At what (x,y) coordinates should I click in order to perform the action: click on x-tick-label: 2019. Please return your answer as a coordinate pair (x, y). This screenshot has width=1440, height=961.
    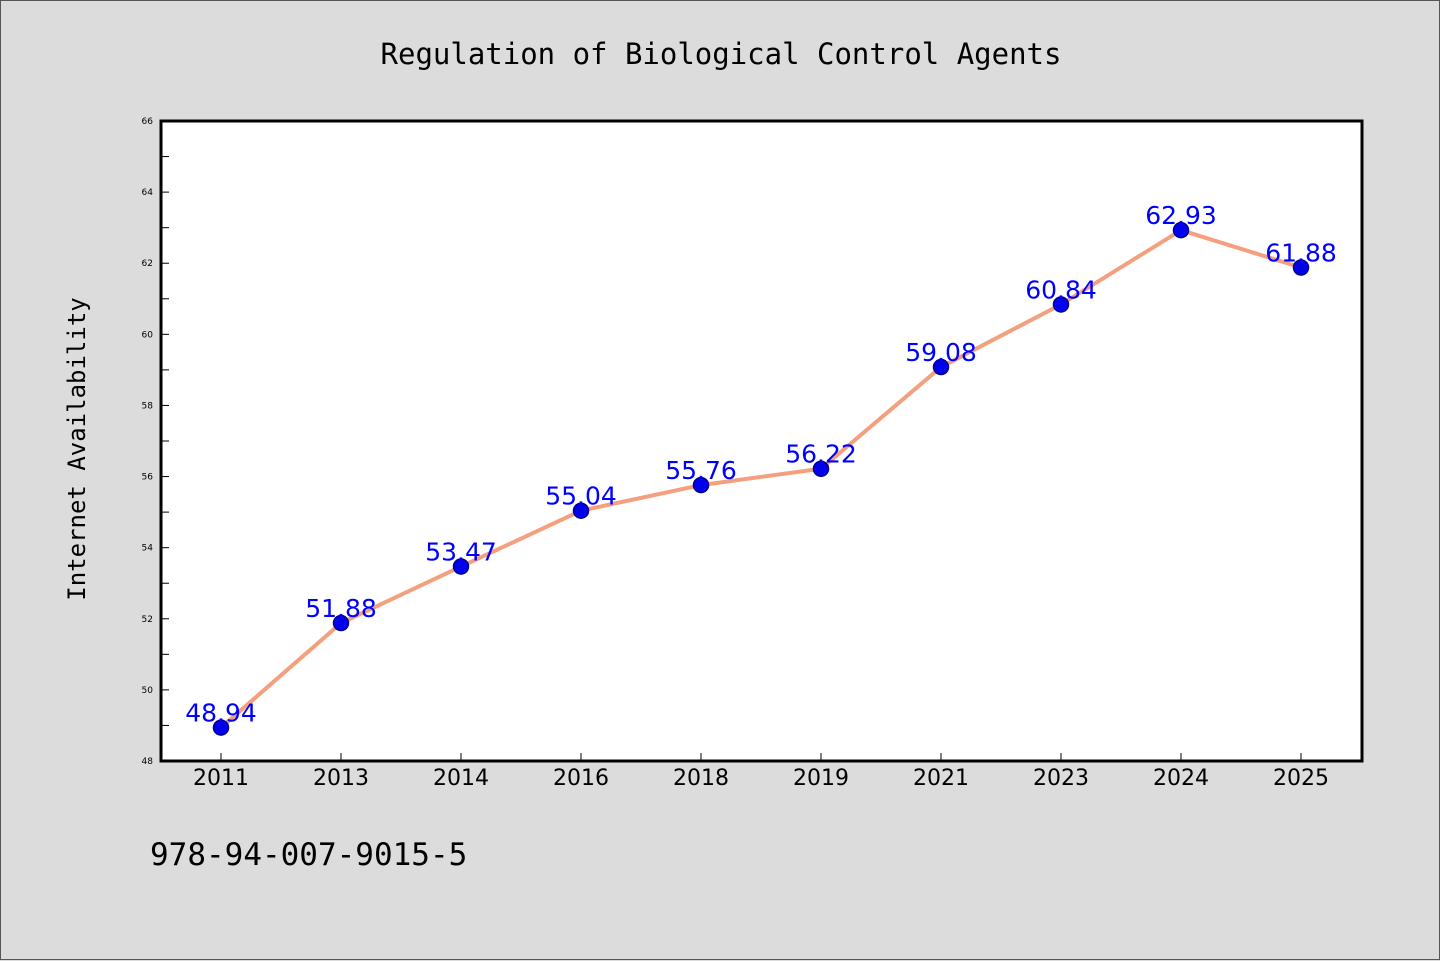
    Looking at the image, I should click on (821, 778).